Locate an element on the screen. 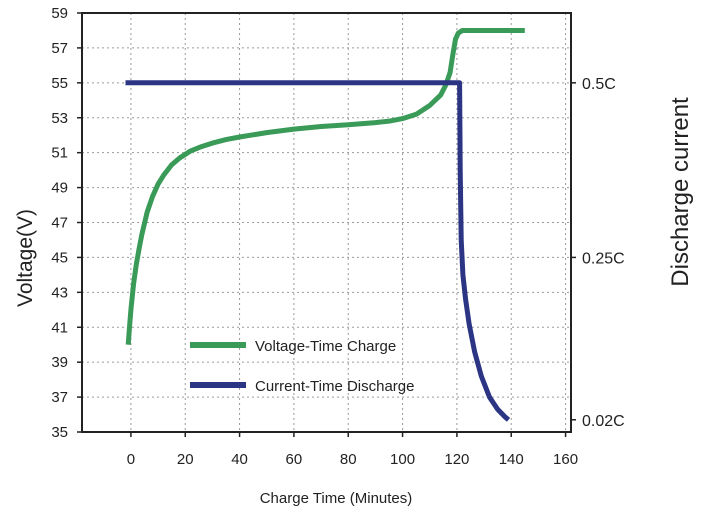 The height and width of the screenshot is (514, 709). y2-axis-label: Discharge current is located at coordinates (680, 192).